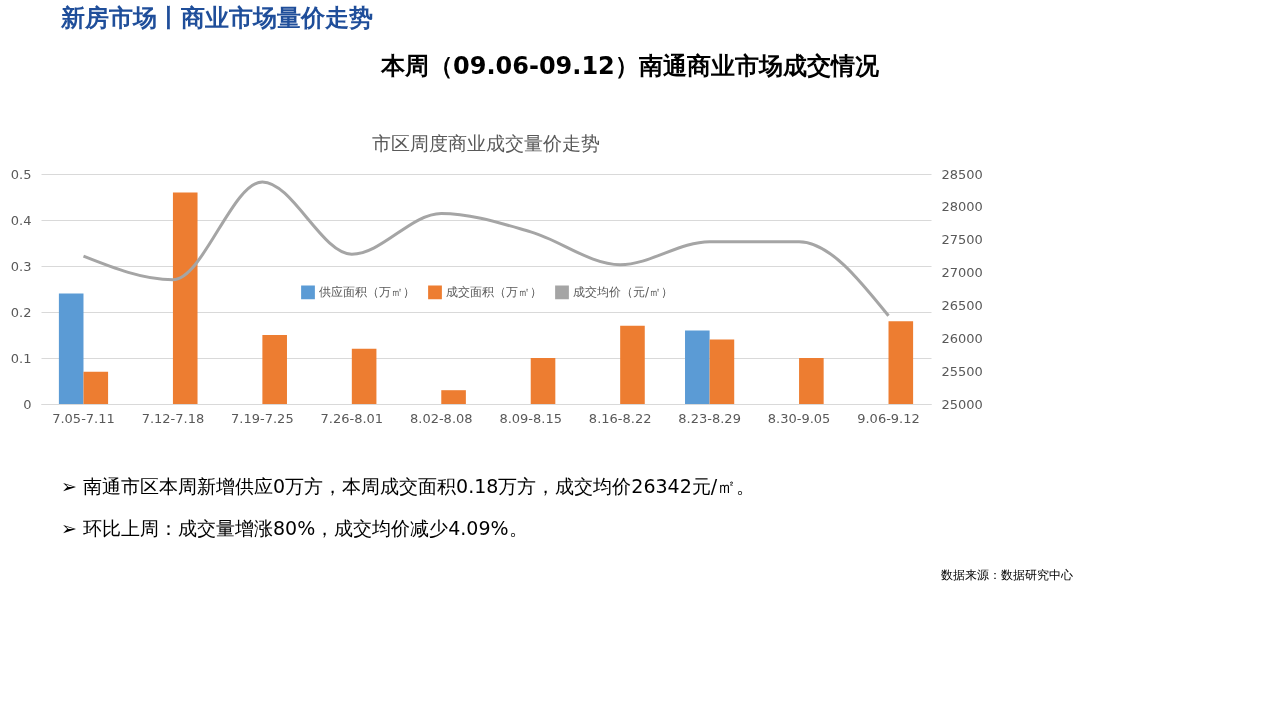 Image resolution: width=1280 pixels, height=720 pixels. I want to click on y-tick-label: 0, so click(27, 404).